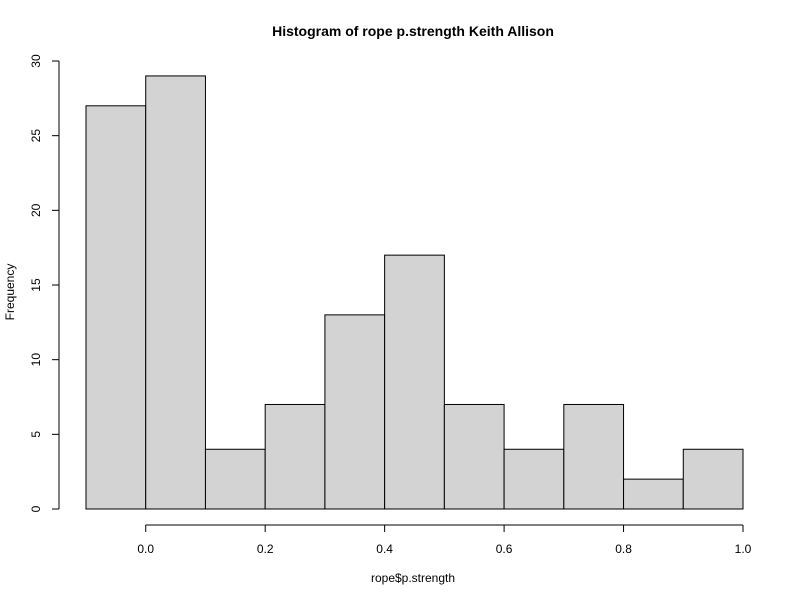 The image size is (800, 600). Describe the element at coordinates (10, 292) in the screenshot. I see `y-axis-label: Frequency` at that location.